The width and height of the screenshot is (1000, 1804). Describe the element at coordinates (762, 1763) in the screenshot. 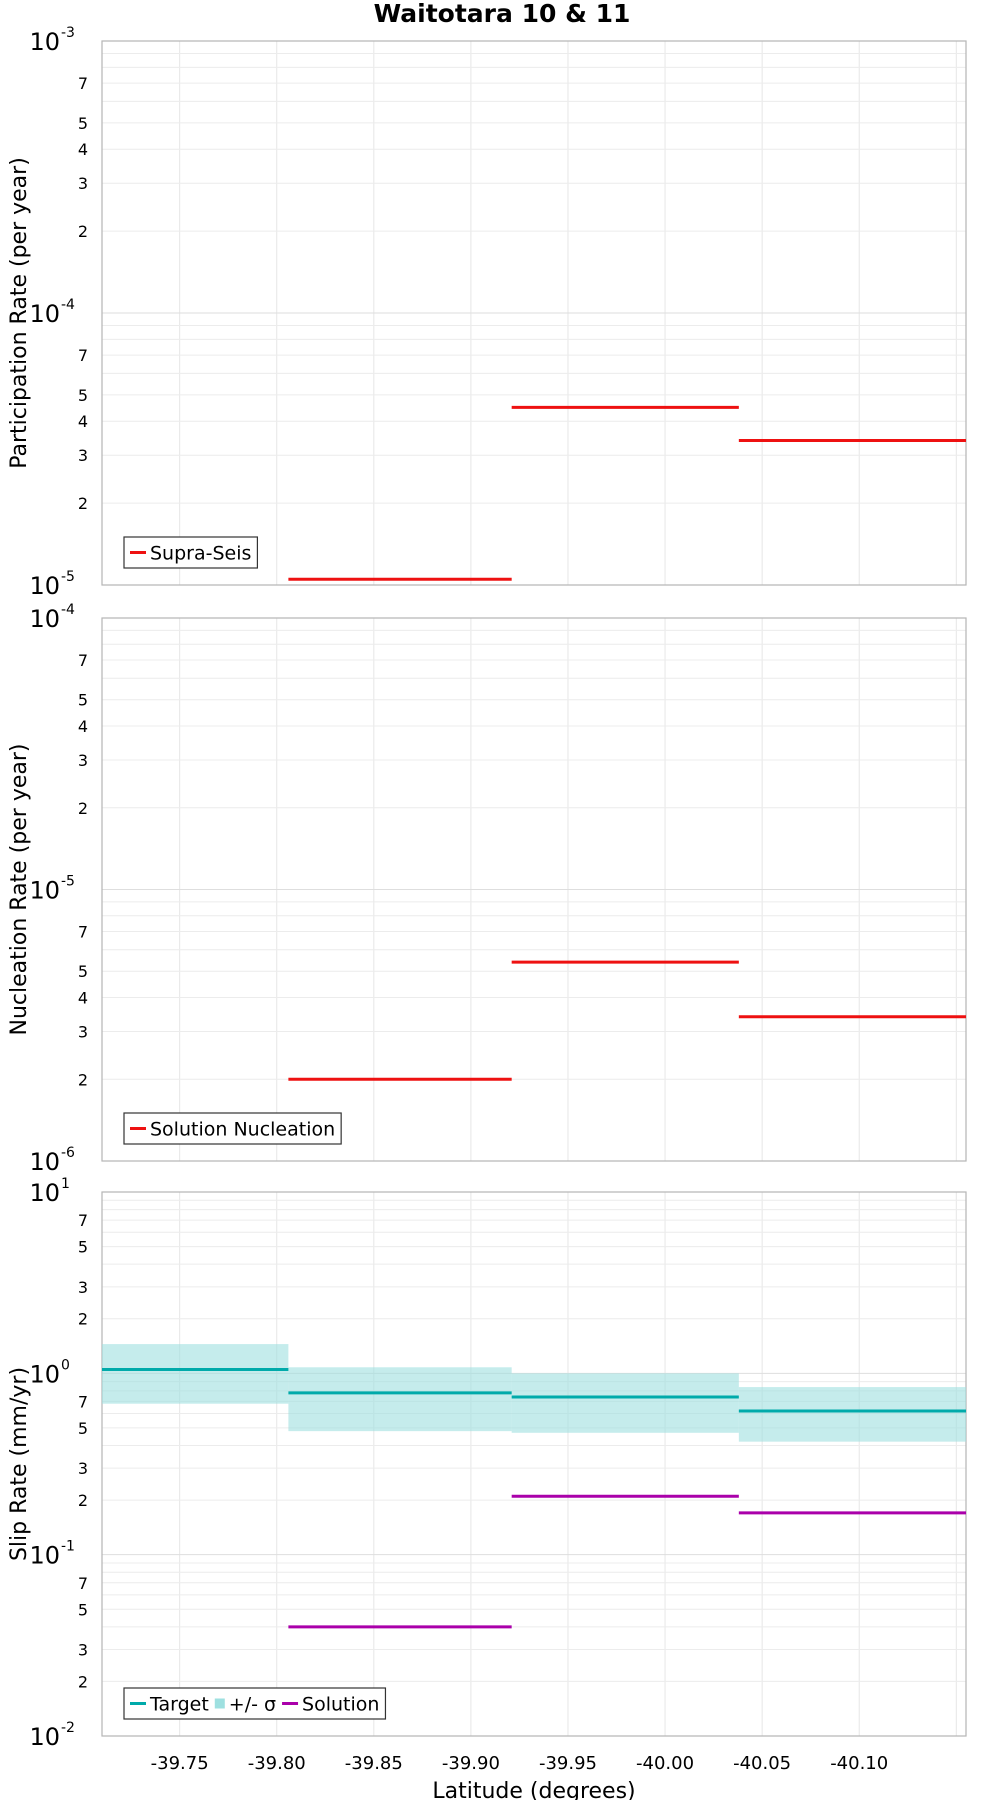

I see `x-tick-label: -40.05` at that location.